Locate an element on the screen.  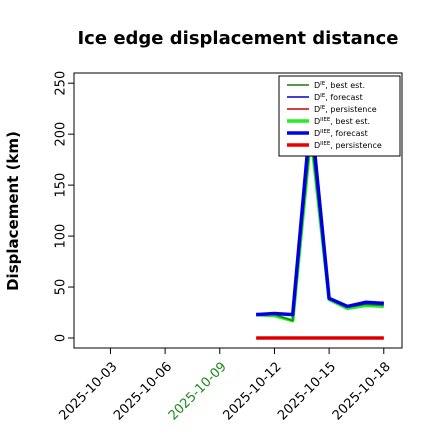
legend-entry: DIE, best est. is located at coordinates (339, 85).